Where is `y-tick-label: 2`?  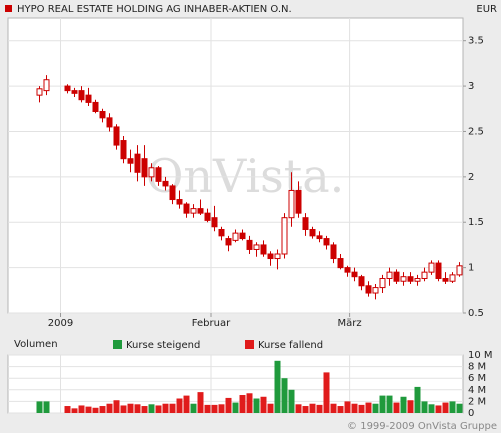
y-tick-label: 2 is located at coordinates (471, 177).